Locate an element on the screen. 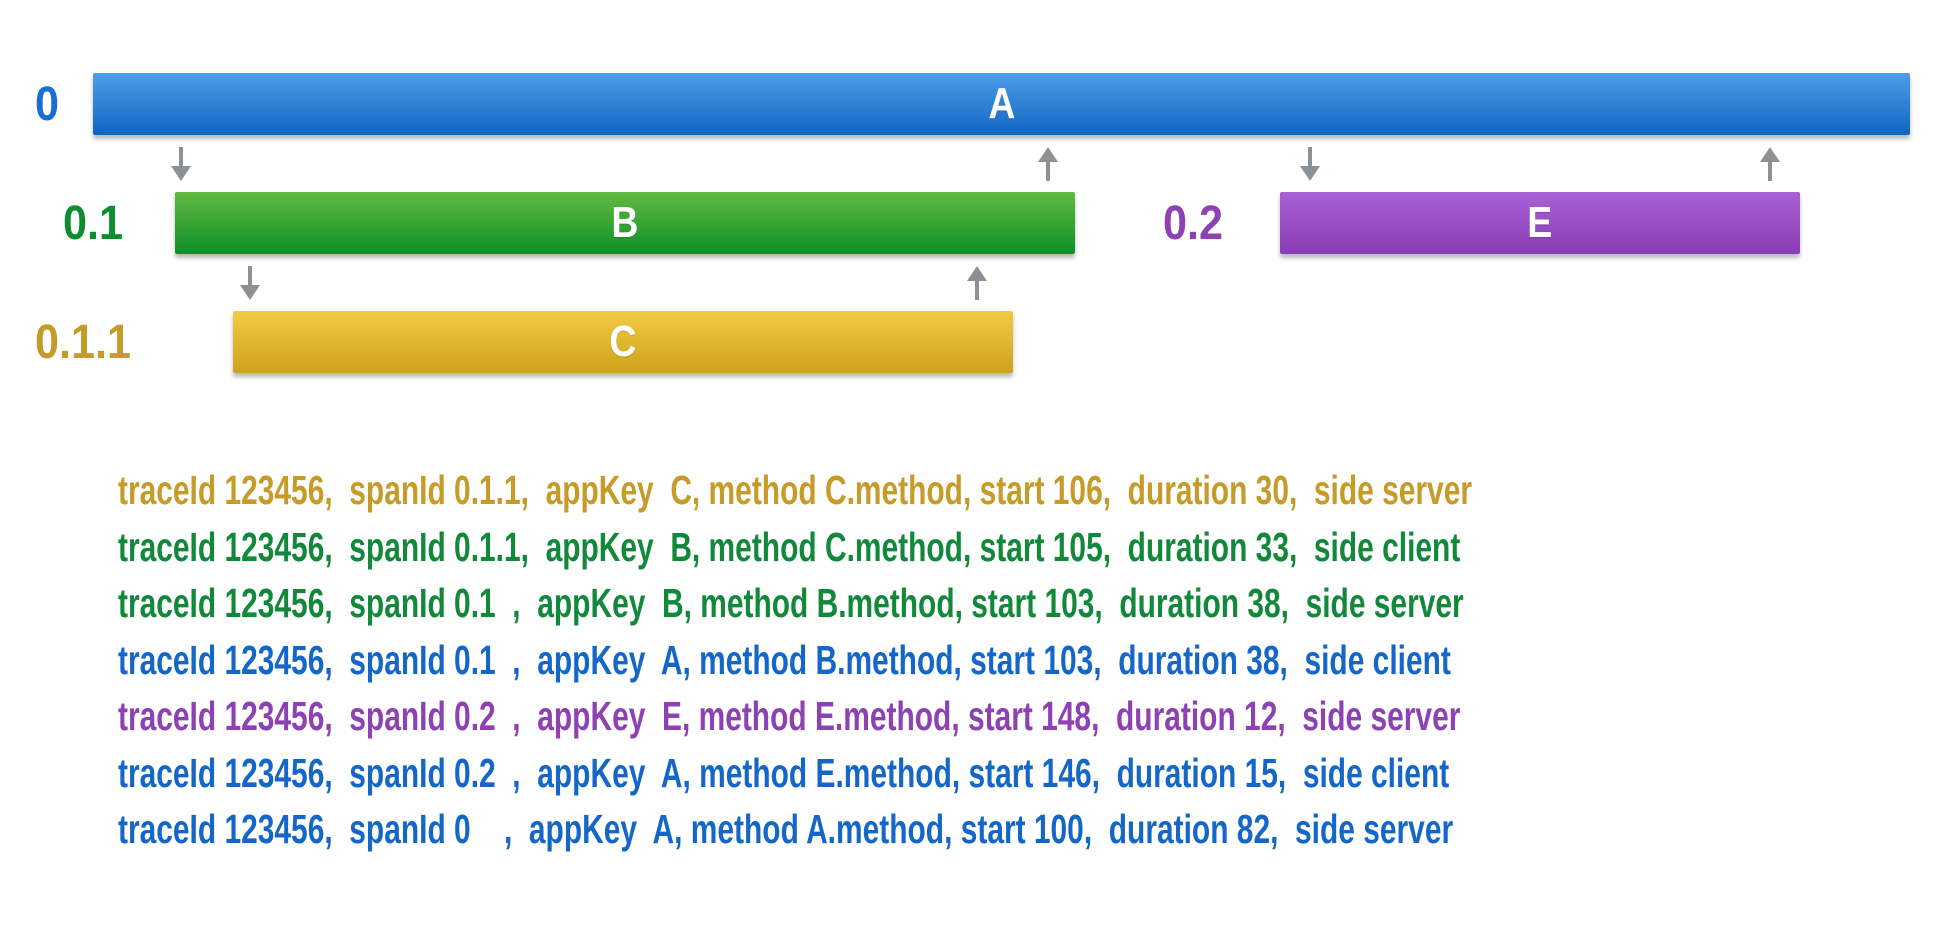 This screenshot has height=946, width=1936. span-bar-a-label: A is located at coordinates (1001, 103).